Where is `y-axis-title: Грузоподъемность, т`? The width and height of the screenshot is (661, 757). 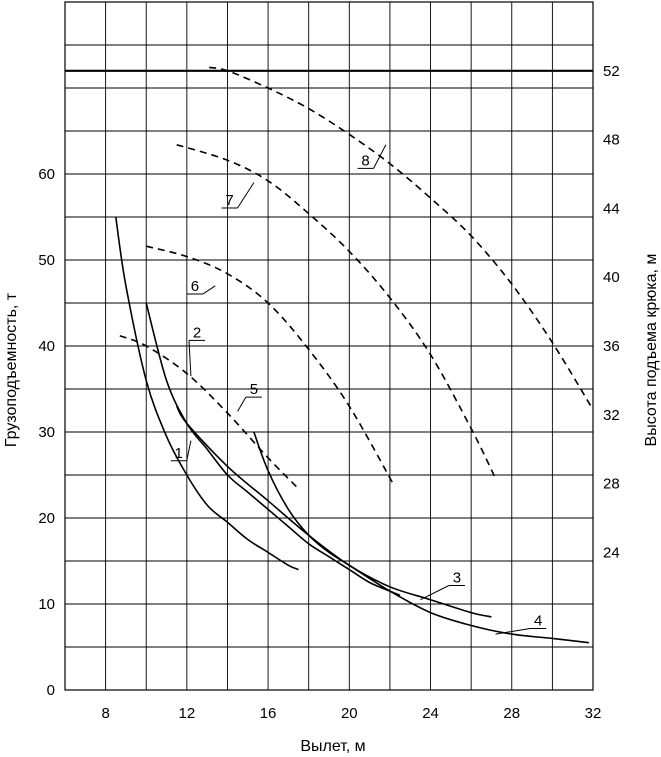
y-axis-title: Грузоподъемность, т is located at coordinates (11, 369).